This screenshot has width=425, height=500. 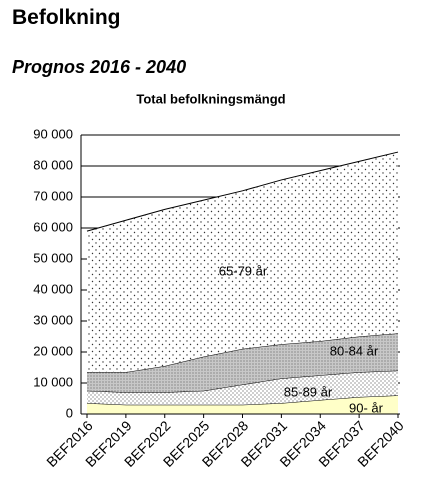 I want to click on y-tick-label: 70 000, so click(x=53, y=195).